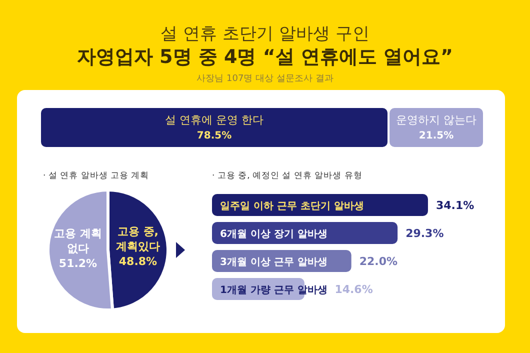  Describe the element at coordinates (378, 261) in the screenshot. I see `data-label: 22.0%` at that location.